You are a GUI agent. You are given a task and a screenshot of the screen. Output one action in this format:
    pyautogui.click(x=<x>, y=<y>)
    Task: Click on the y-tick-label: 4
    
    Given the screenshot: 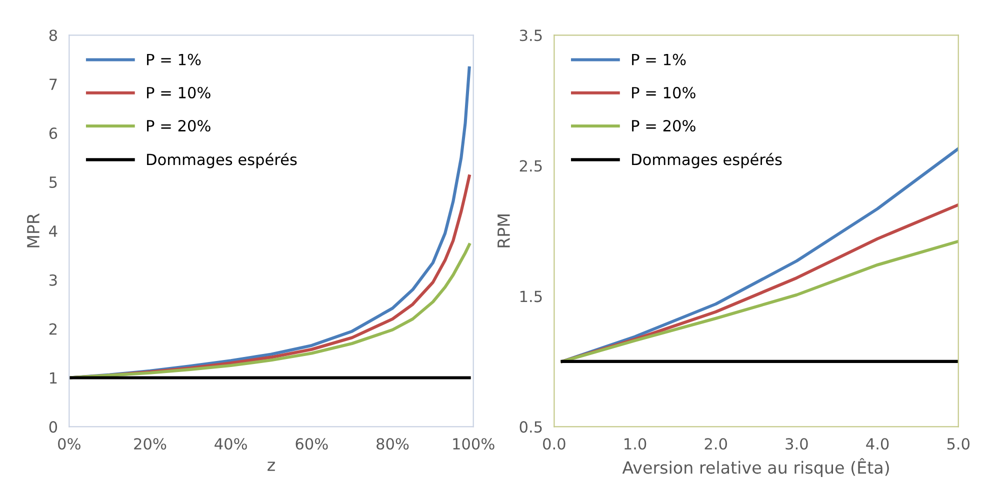 What is the action you would take?
    pyautogui.click(x=53, y=231)
    